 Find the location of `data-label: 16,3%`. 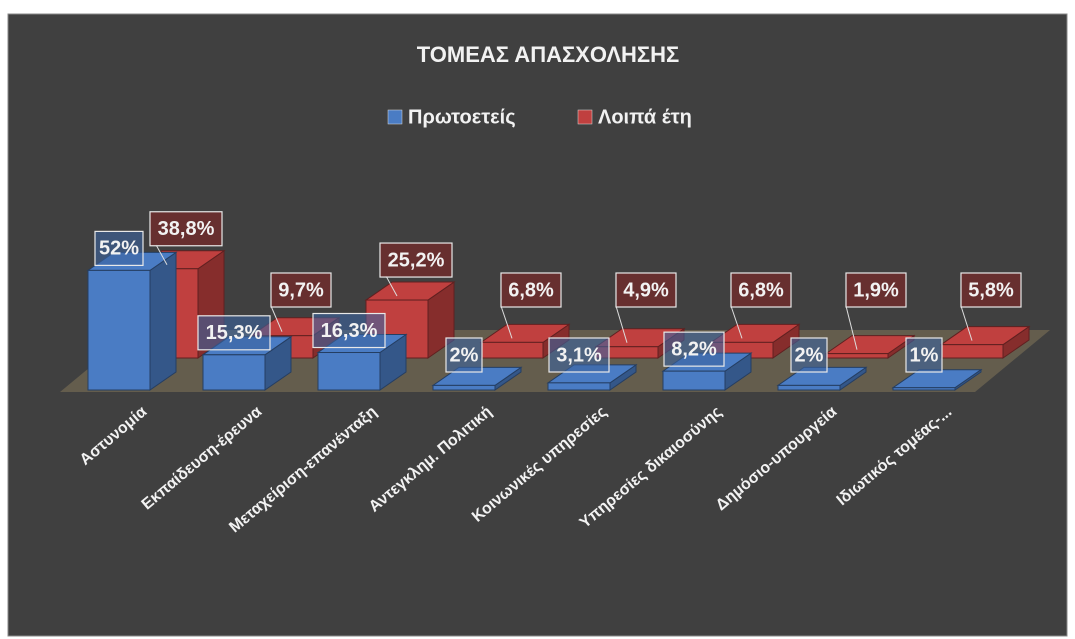

data-label: 16,3% is located at coordinates (349, 331).